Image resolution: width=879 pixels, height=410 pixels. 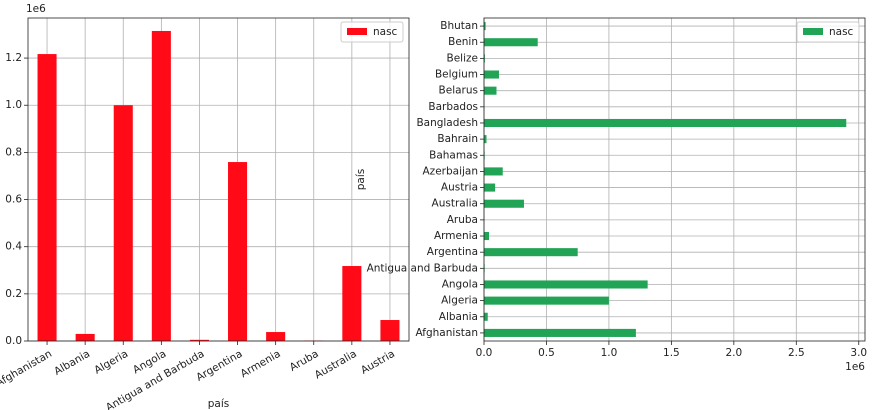 I want to click on y-tick-label: 1.2, so click(x=13, y=58).